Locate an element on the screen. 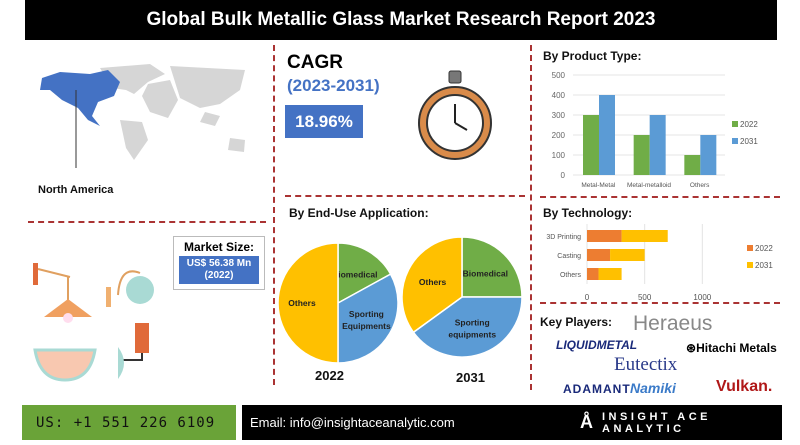  technology-chart-title: By Technology: is located at coordinates (588, 213).